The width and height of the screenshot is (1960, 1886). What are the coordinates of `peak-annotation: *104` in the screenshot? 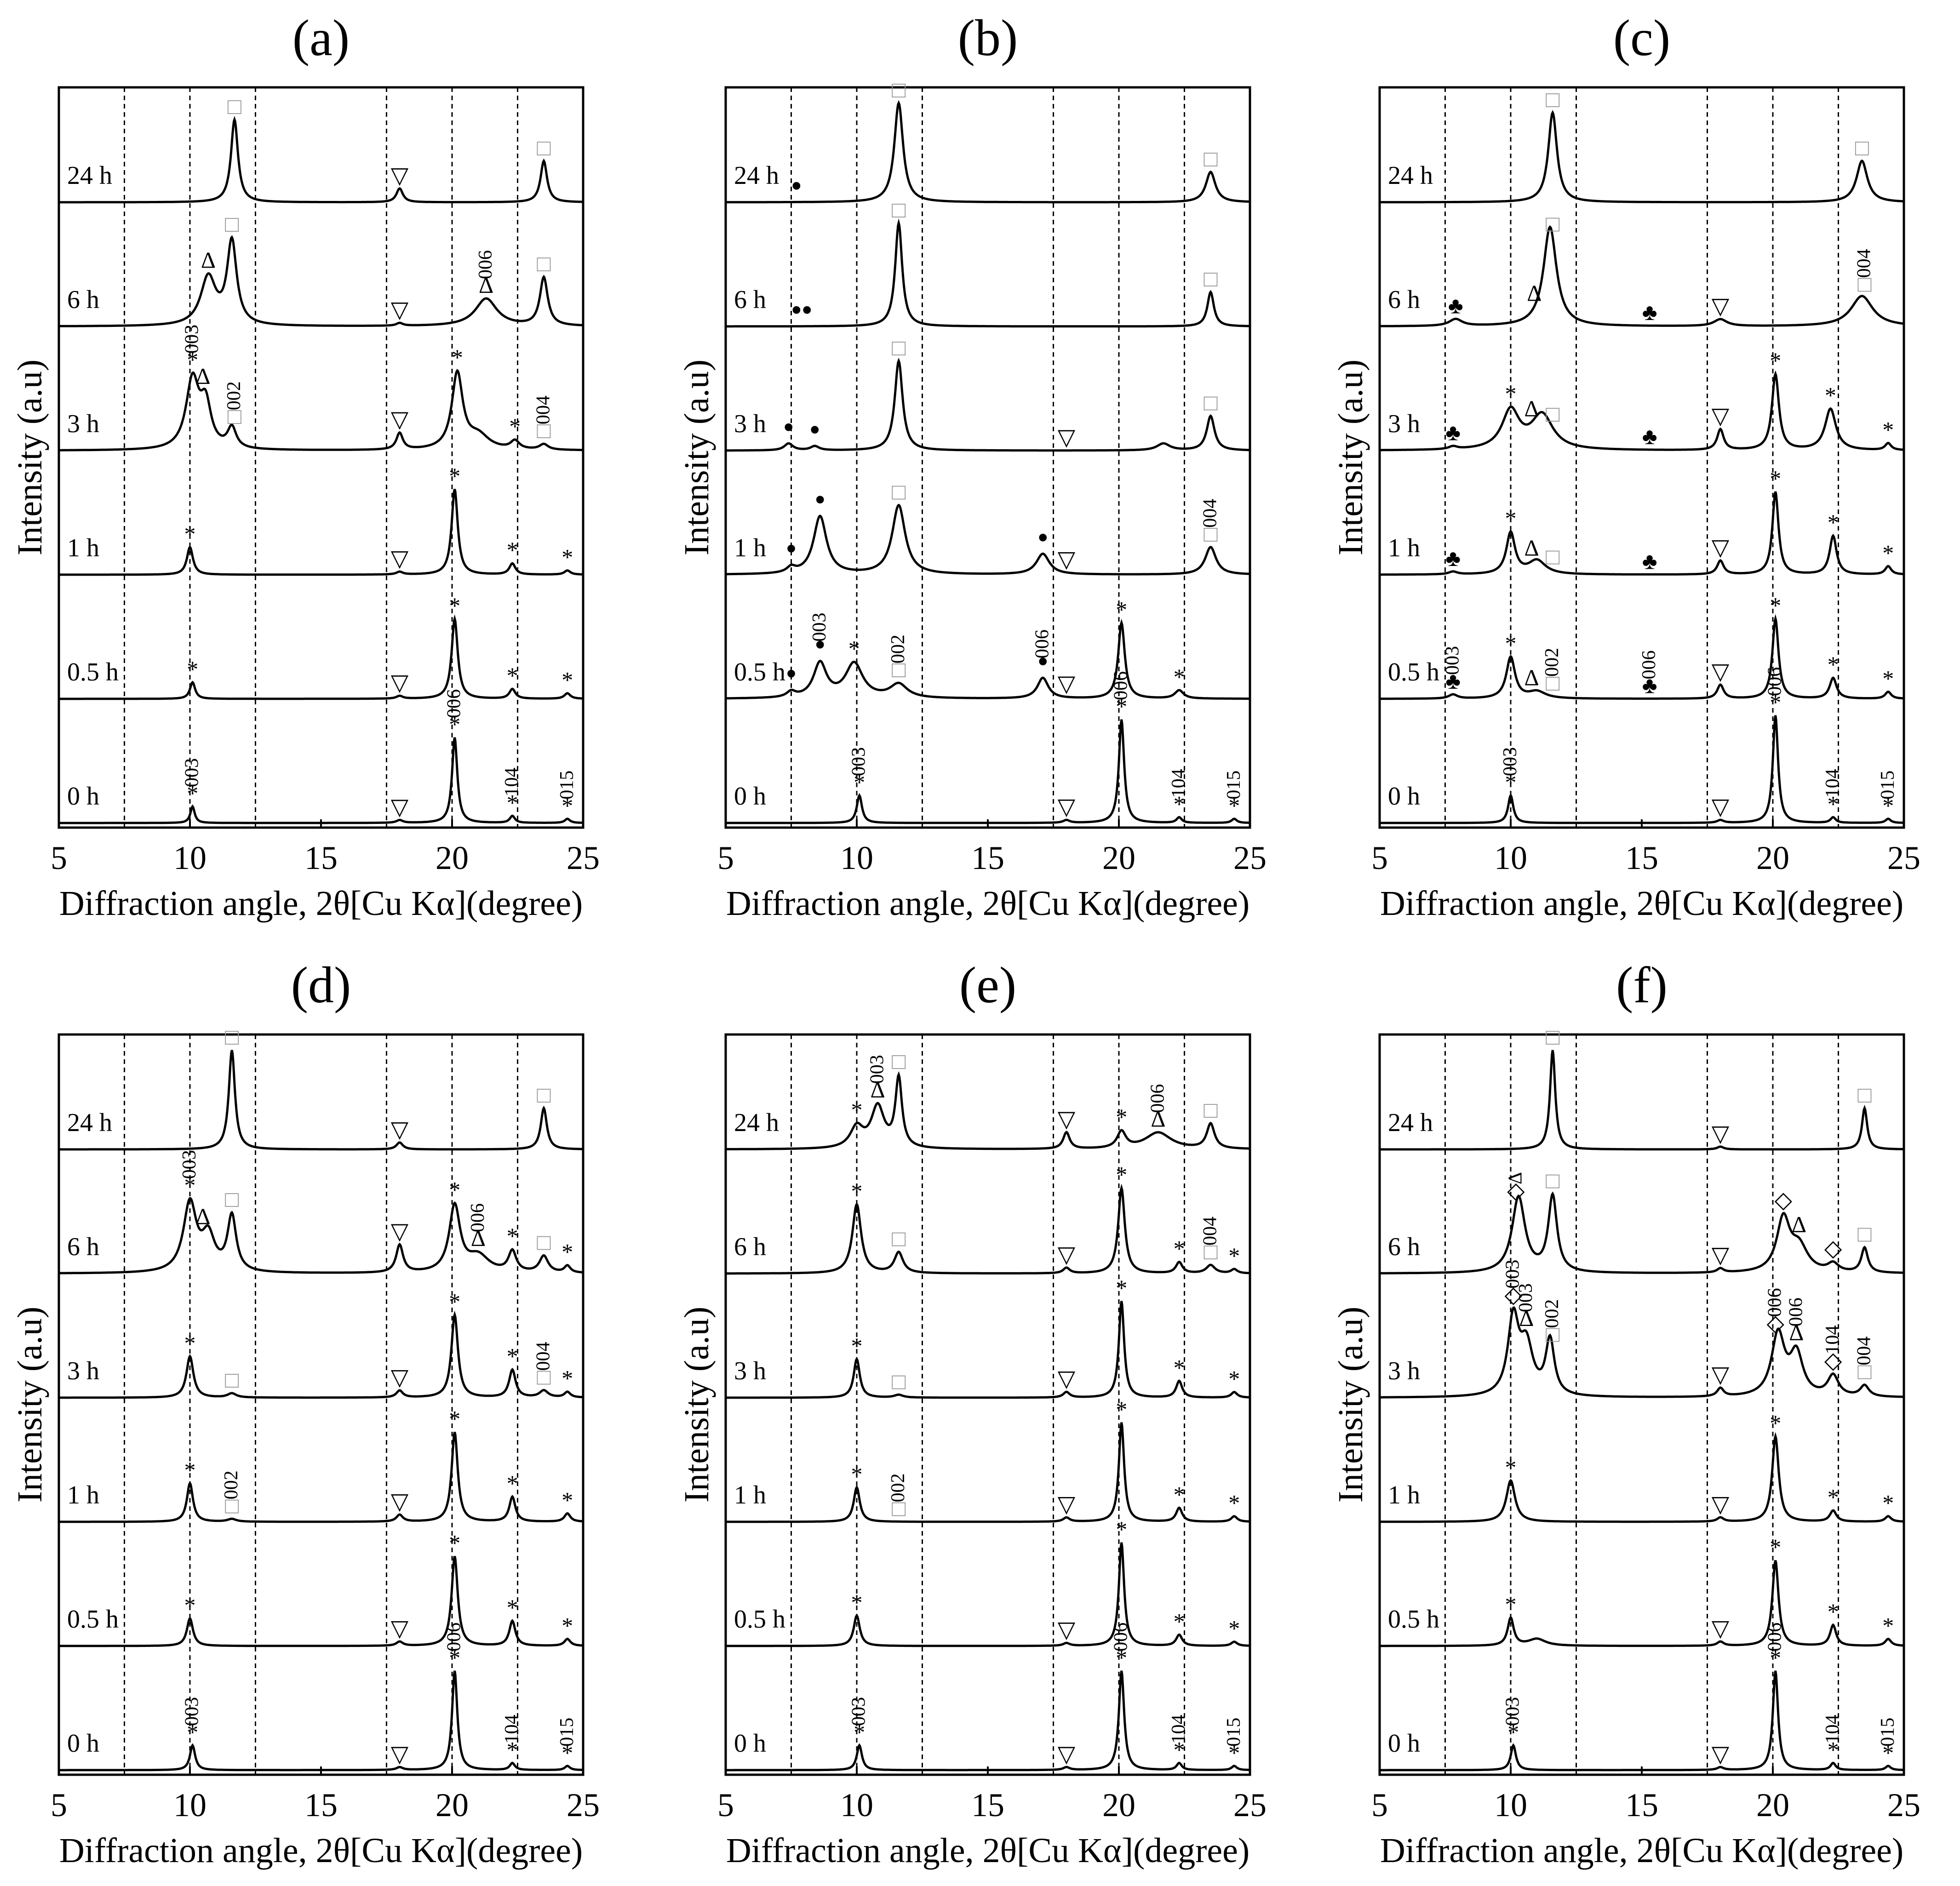 It's located at (1178, 793).